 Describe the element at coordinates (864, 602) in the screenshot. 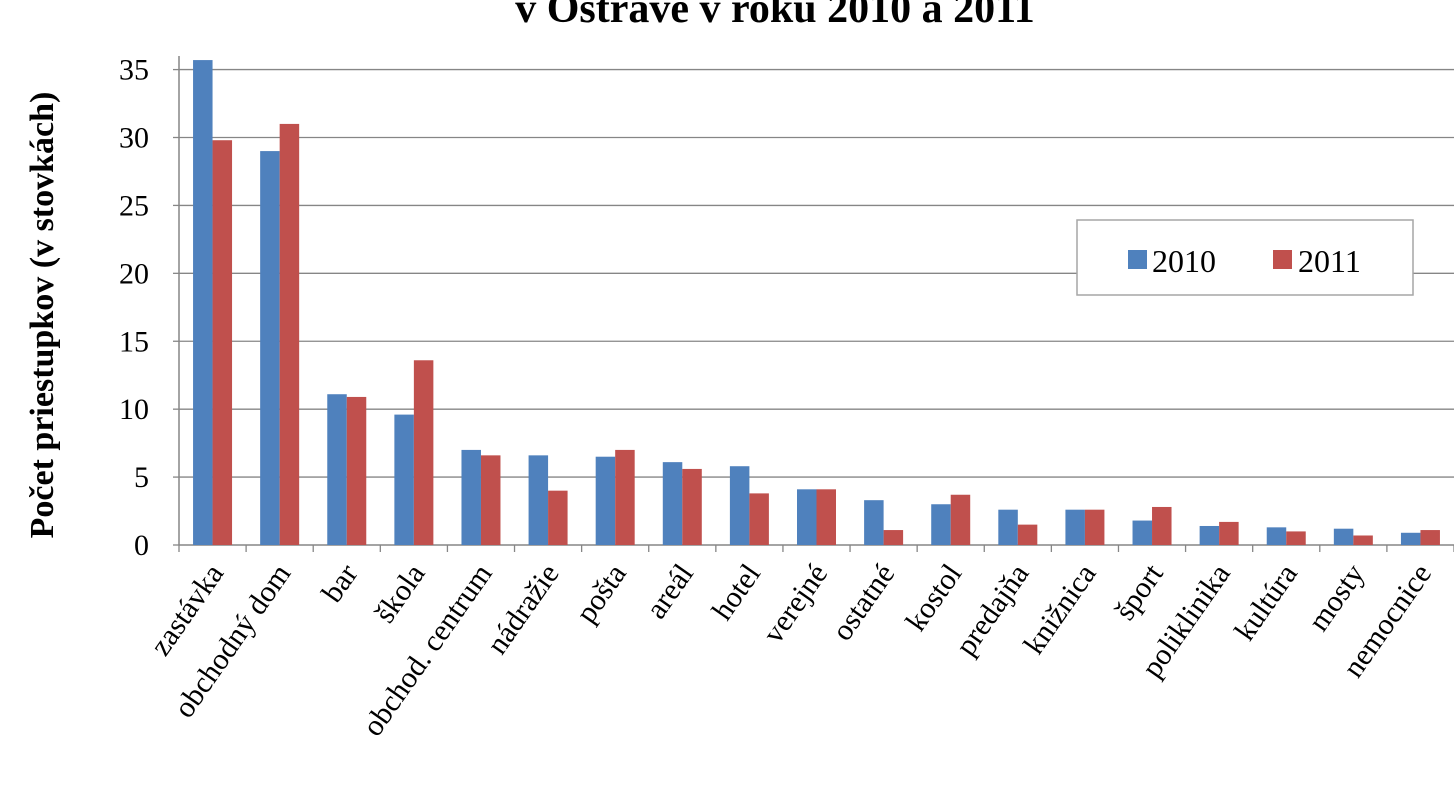

I see `x-tick-label: ostatné` at that location.